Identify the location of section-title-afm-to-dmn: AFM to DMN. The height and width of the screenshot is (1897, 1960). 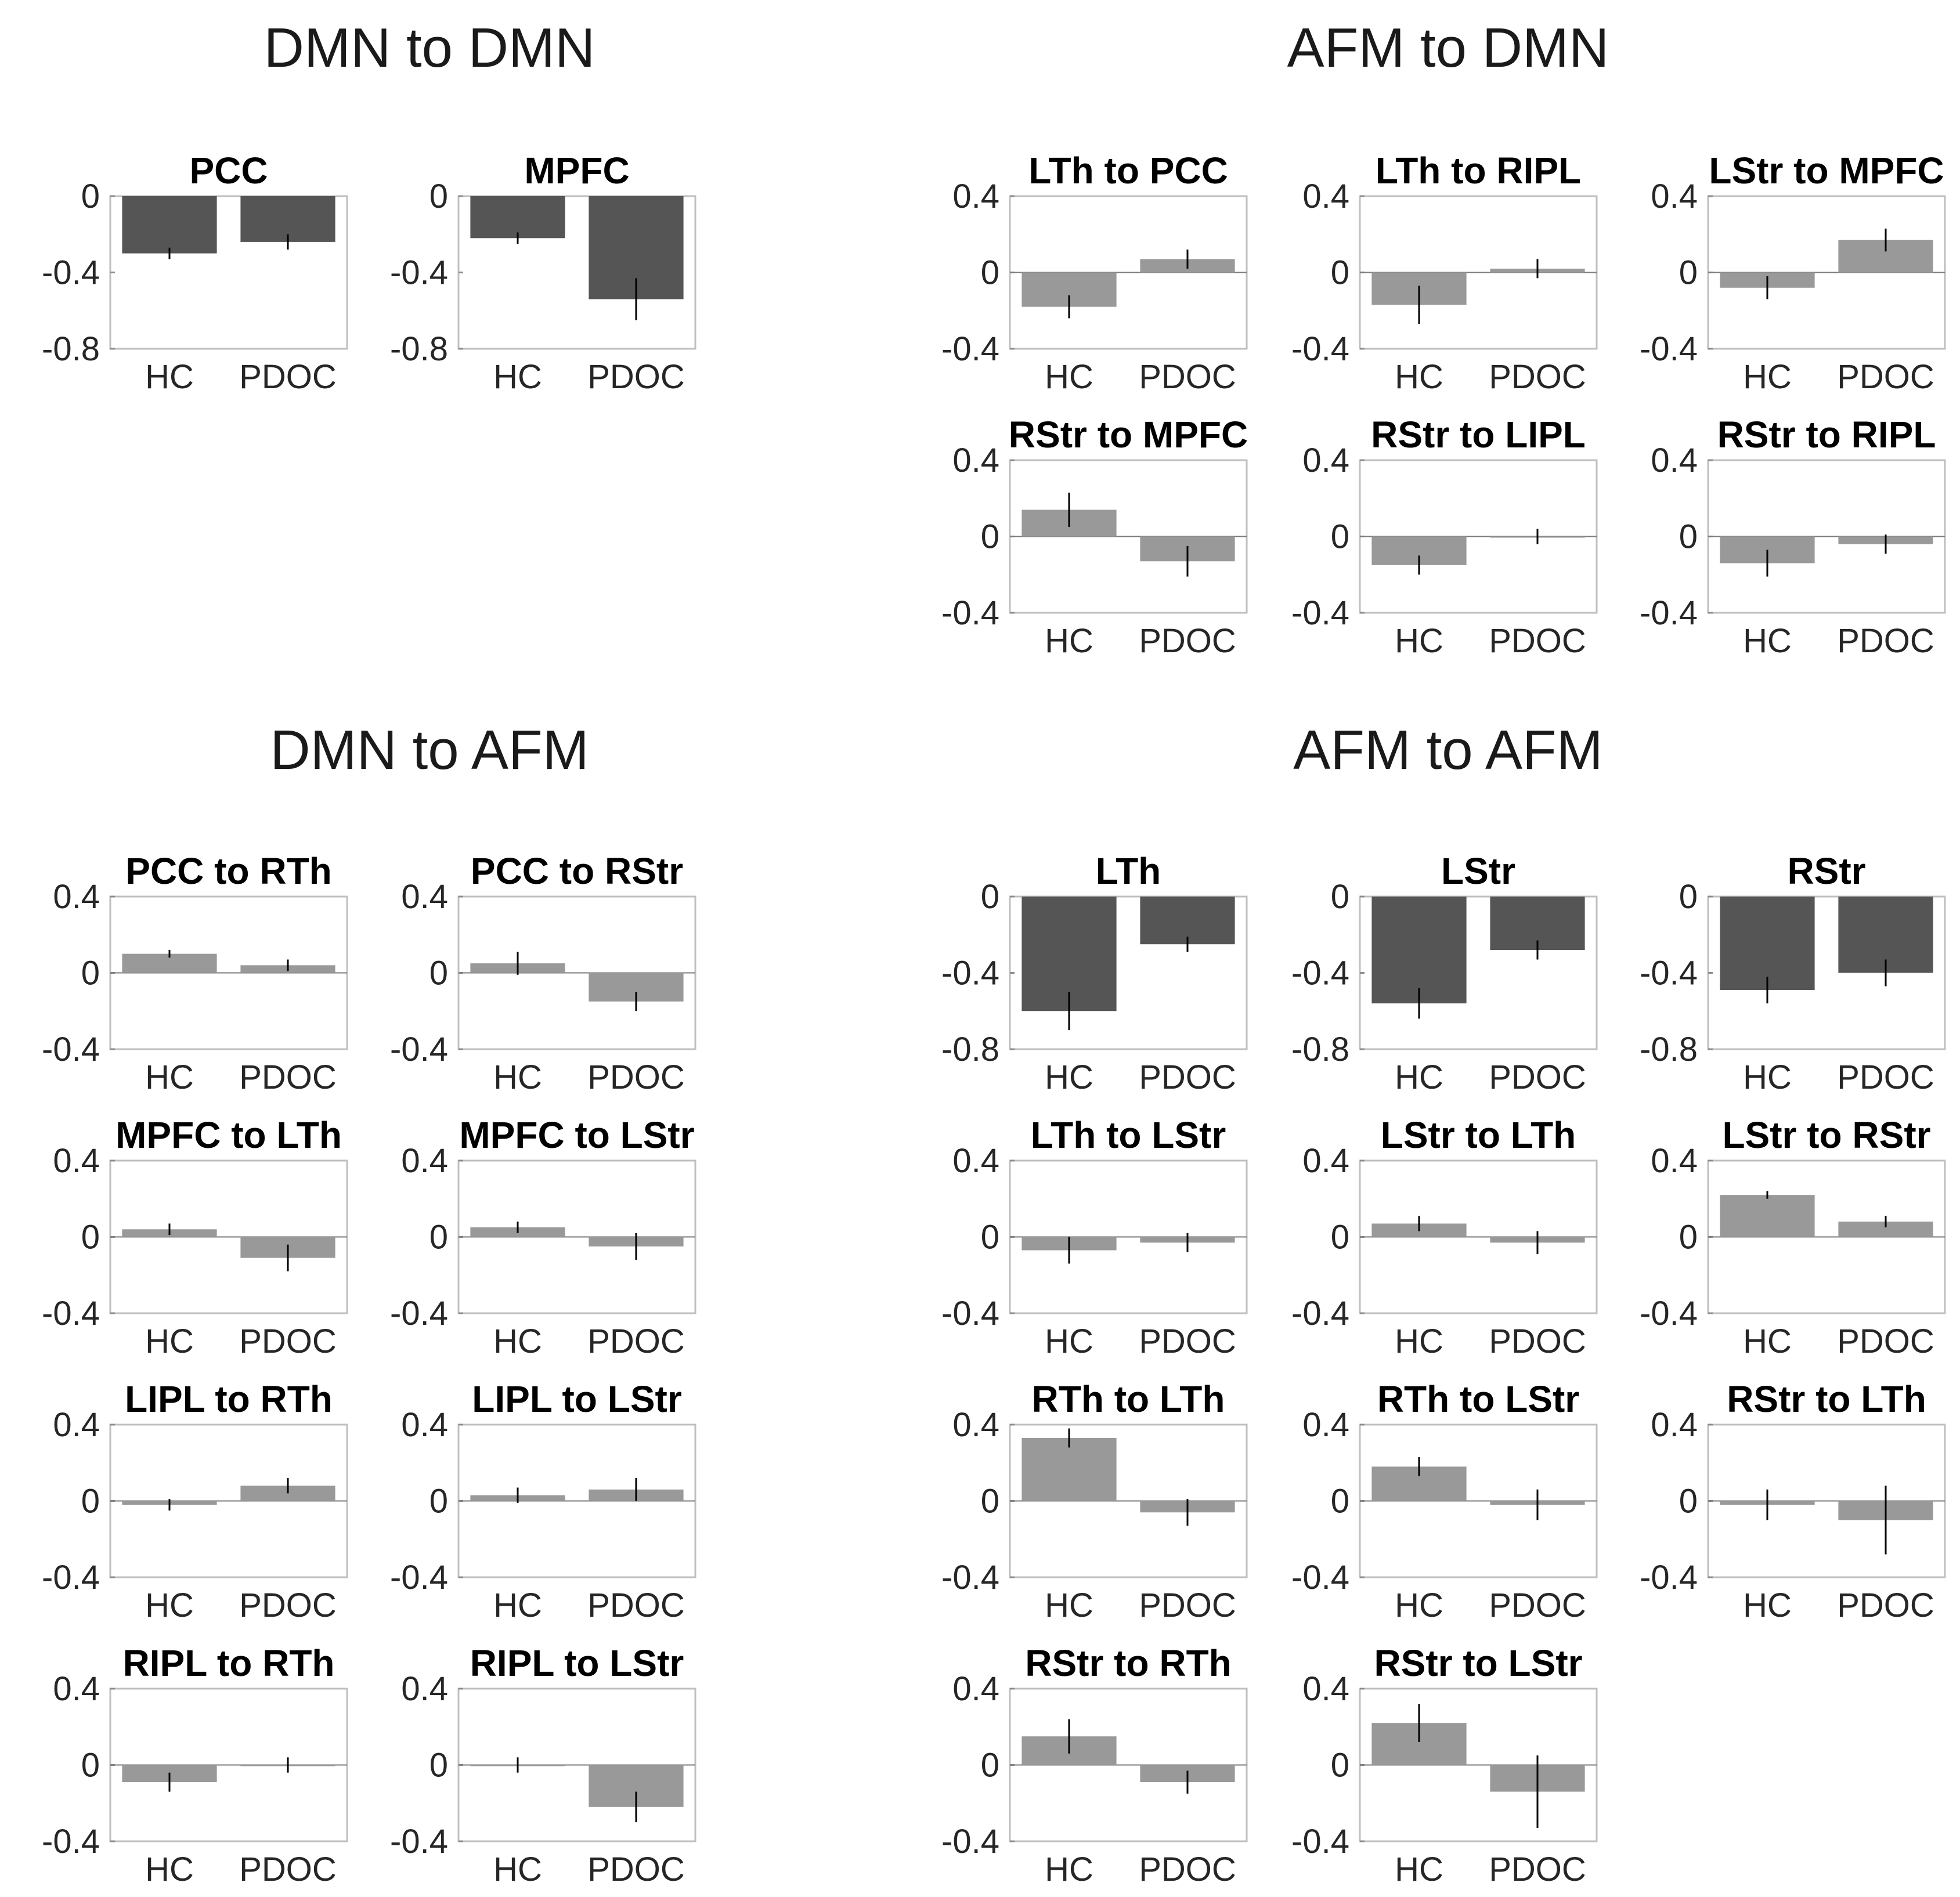
(1448, 48).